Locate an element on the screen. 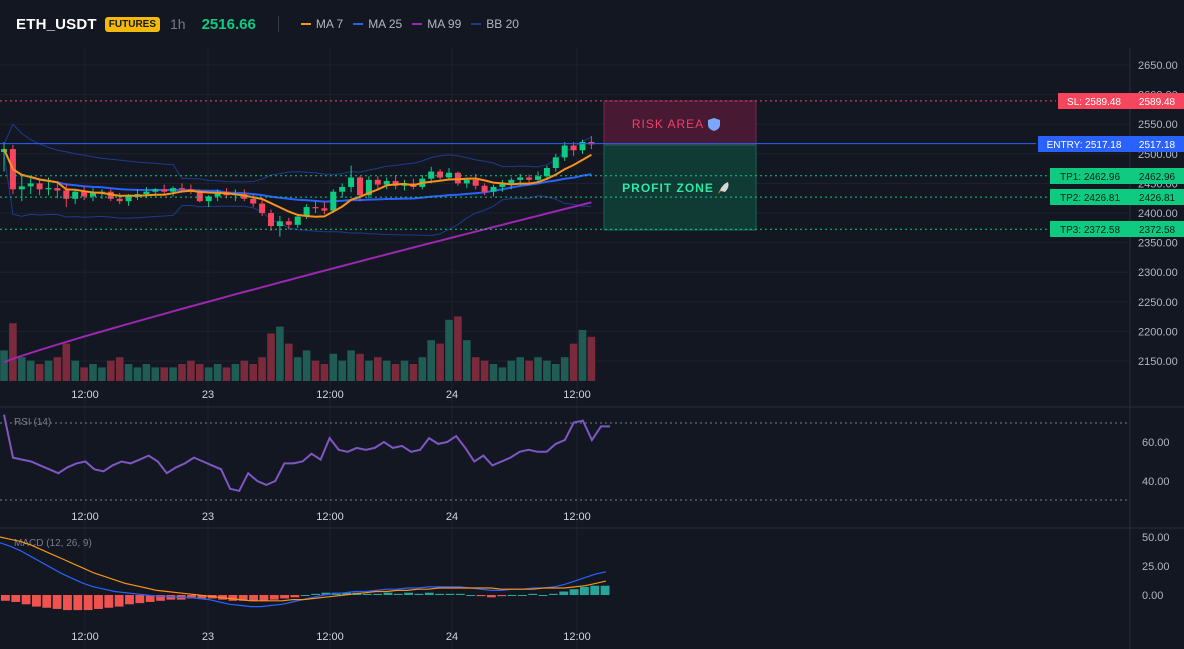 The image size is (1184, 649). tp1-axis-value: 2462.96 is located at coordinates (1157, 177).